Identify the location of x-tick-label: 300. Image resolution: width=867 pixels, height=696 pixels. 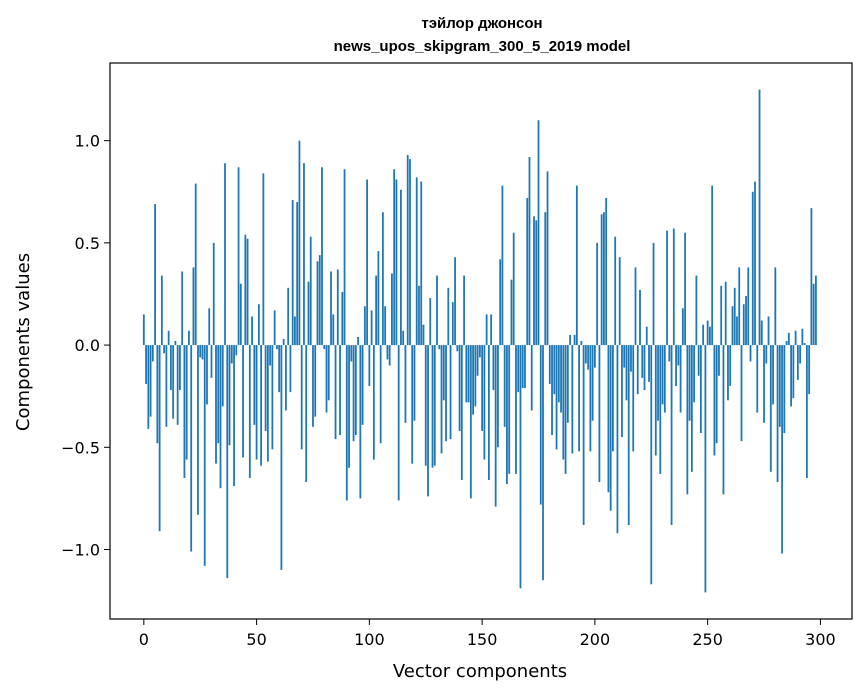
(820, 639).